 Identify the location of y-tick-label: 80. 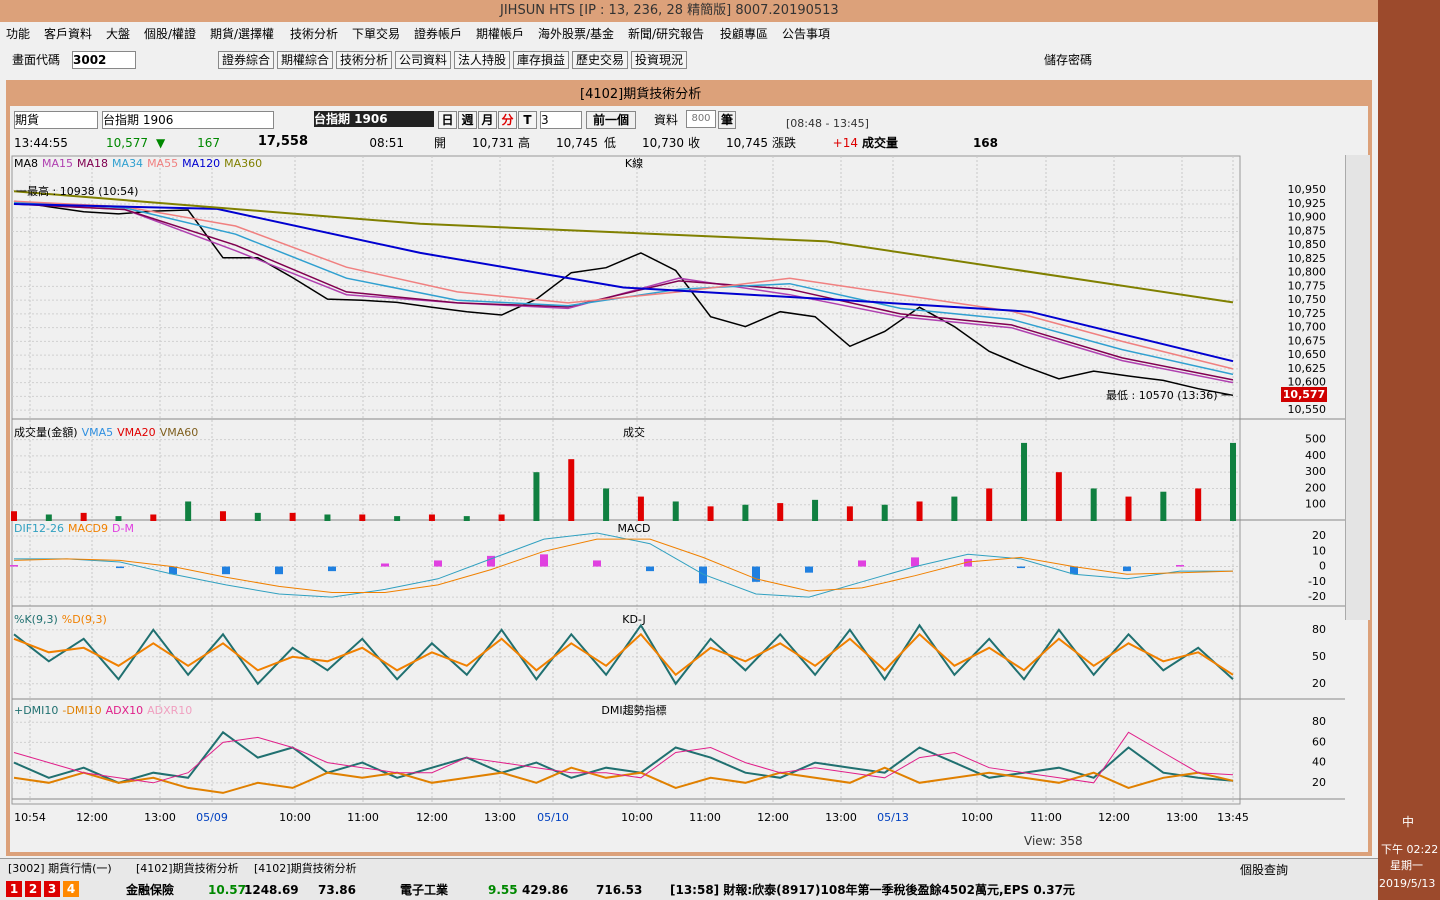
(1319, 721).